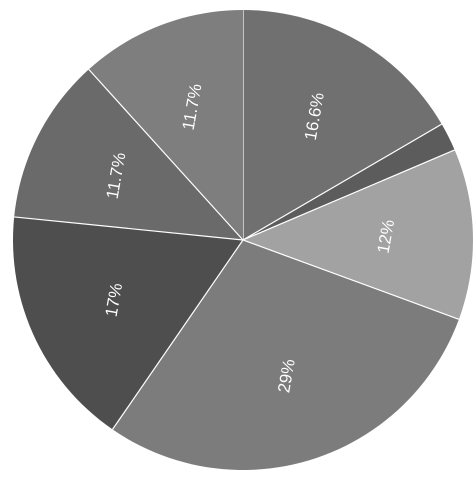  I want to click on data-label: 17%, so click(114, 300).